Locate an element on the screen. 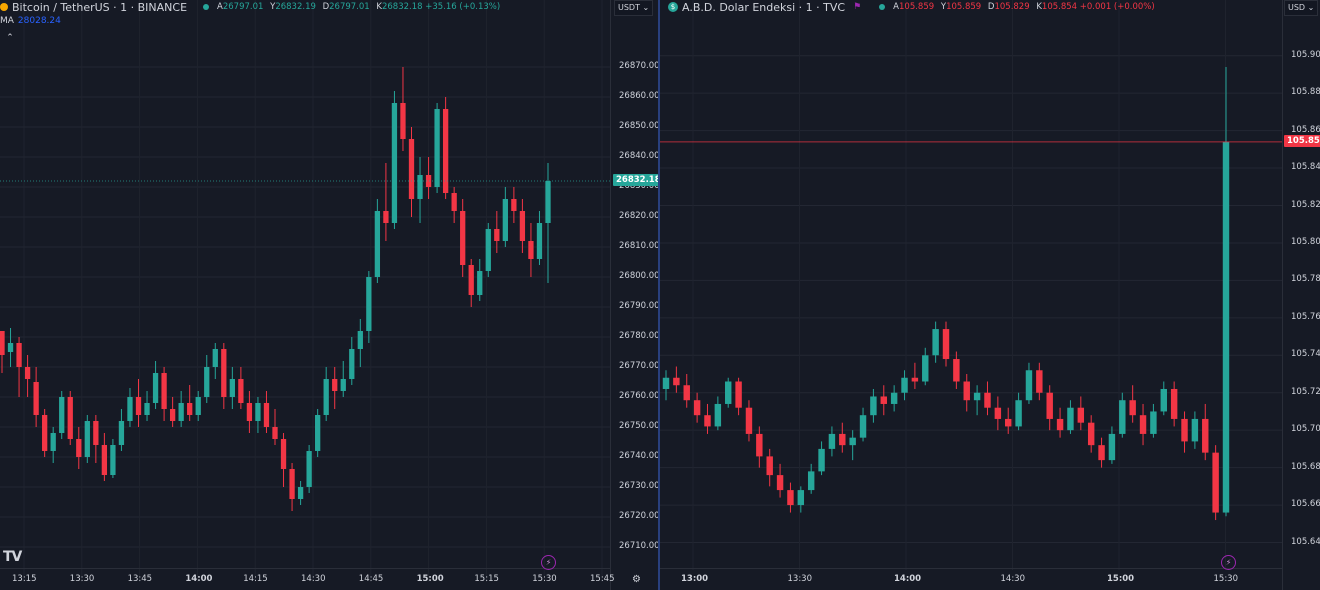  y-tick-label: 26790.00 is located at coordinates (639, 306).